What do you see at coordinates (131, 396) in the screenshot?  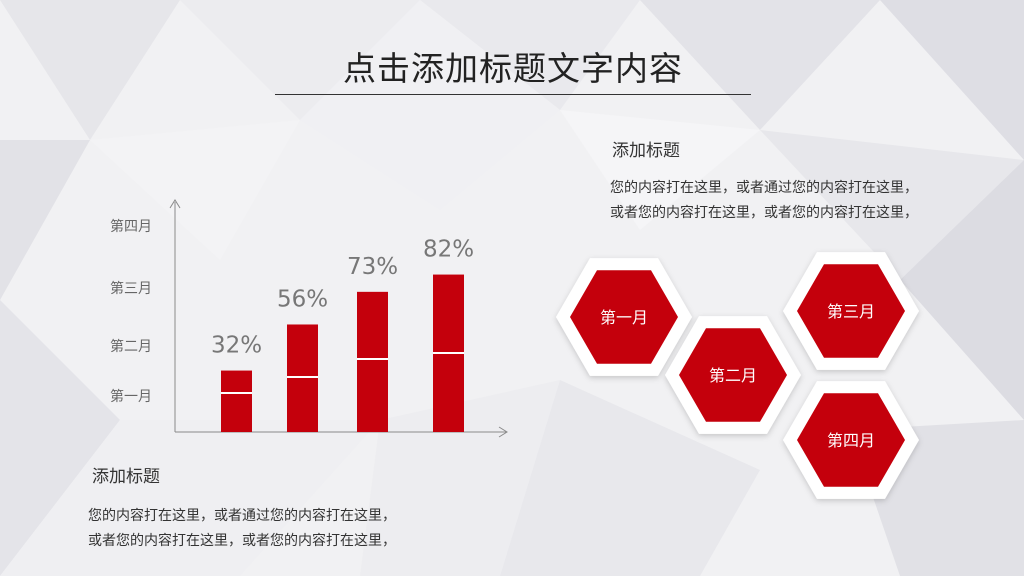 I see `y-tick-label: 第一月` at bounding box center [131, 396].